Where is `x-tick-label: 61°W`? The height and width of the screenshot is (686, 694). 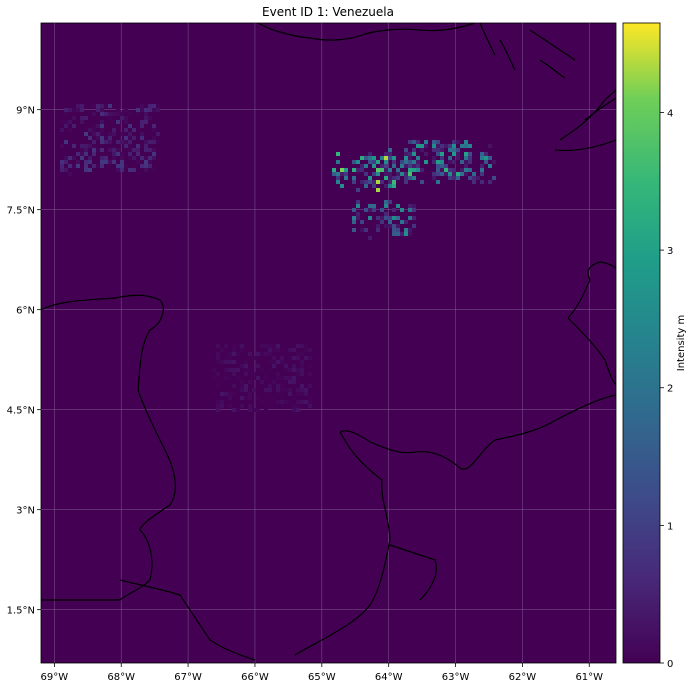 x-tick-label: 61°W is located at coordinates (589, 677).